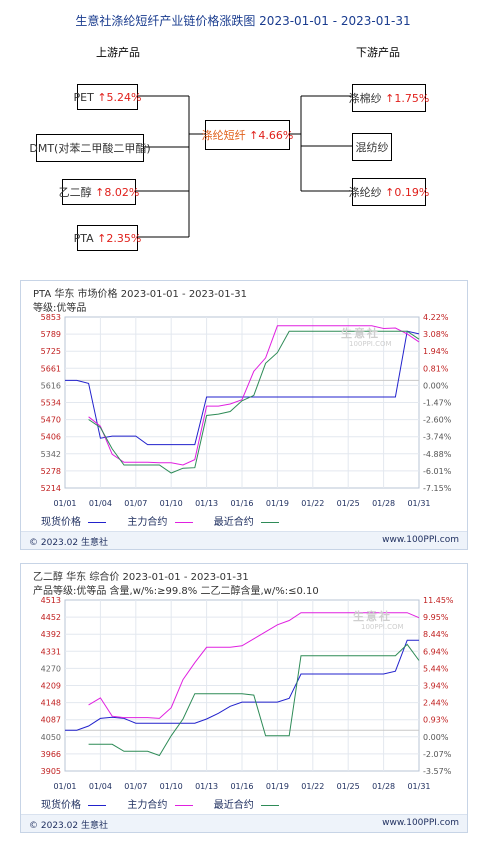 Image resolution: width=486 pixels, height=842 pixels. I want to click on node-name: 涤纶纱, so click(365, 192).